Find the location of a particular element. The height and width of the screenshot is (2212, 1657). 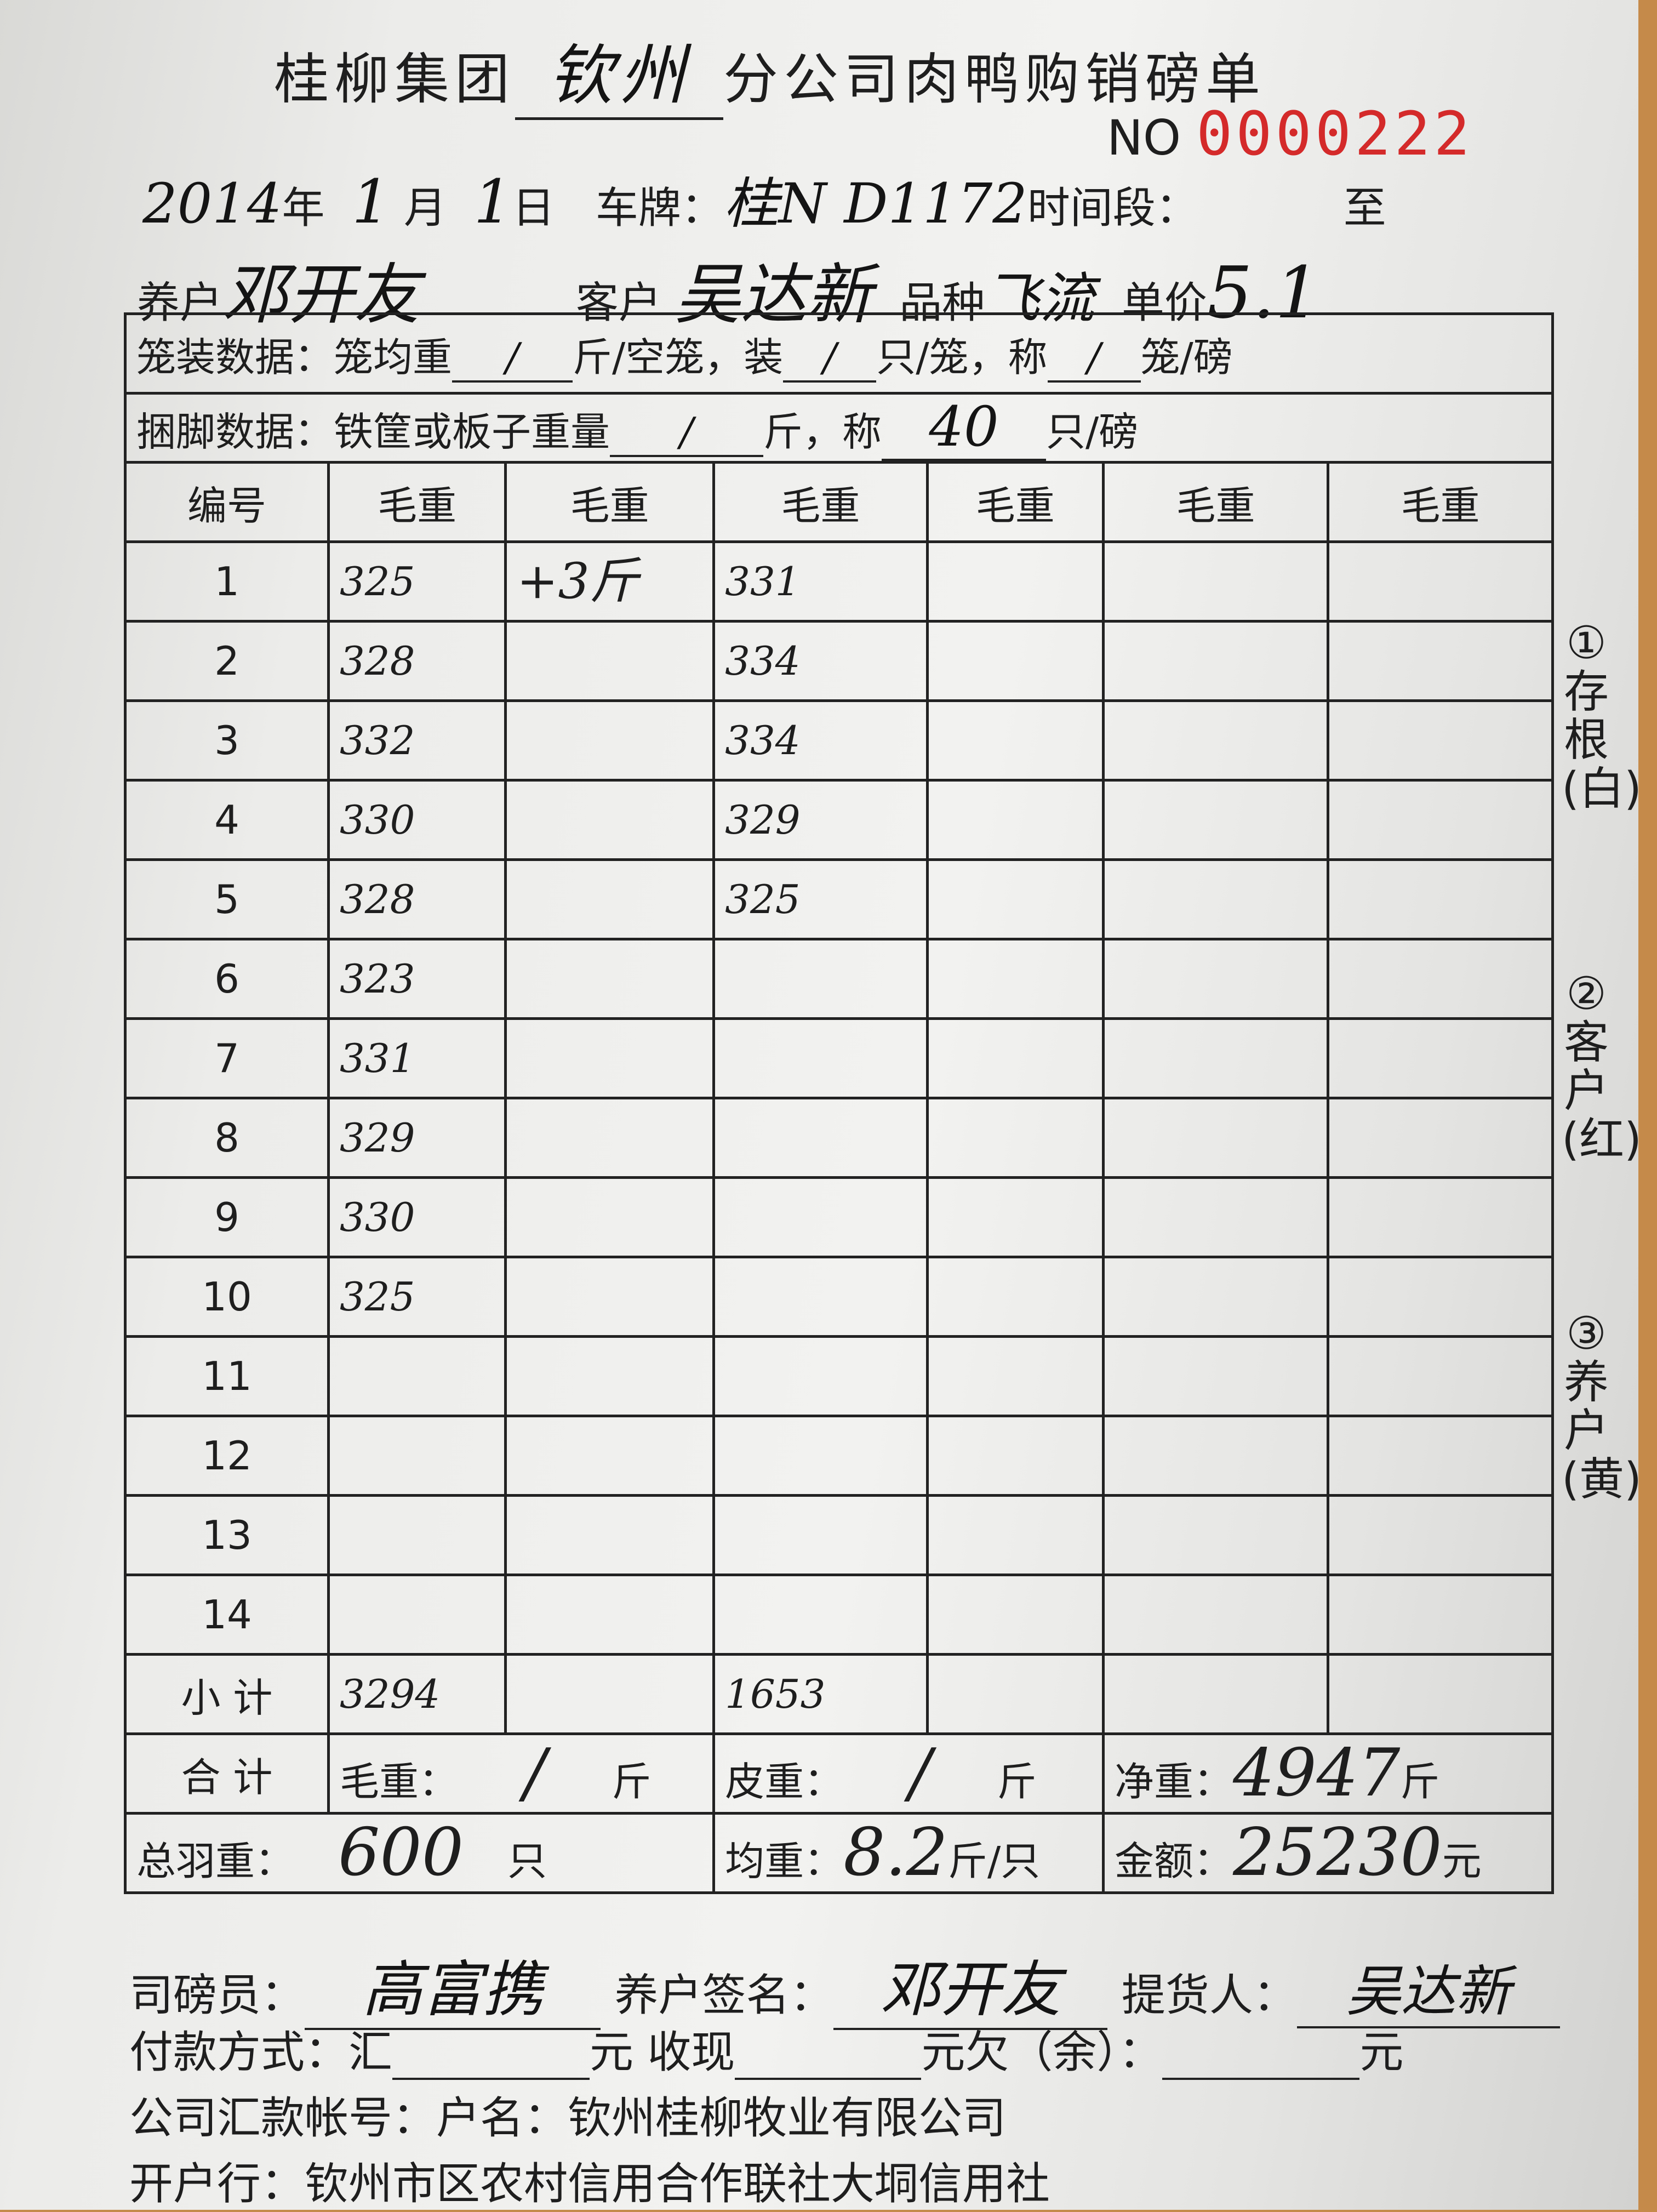

table-row: 6 323 is located at coordinates (839, 979).